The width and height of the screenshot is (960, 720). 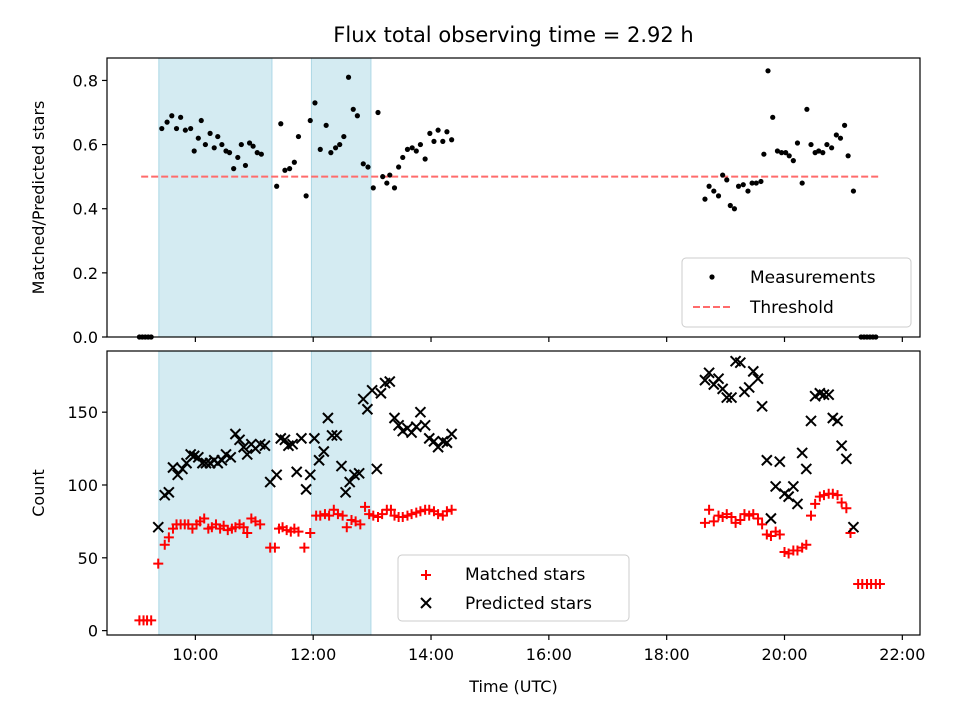 What do you see at coordinates (85, 273) in the screenshot?
I see `y-tick-label: 0.2` at bounding box center [85, 273].